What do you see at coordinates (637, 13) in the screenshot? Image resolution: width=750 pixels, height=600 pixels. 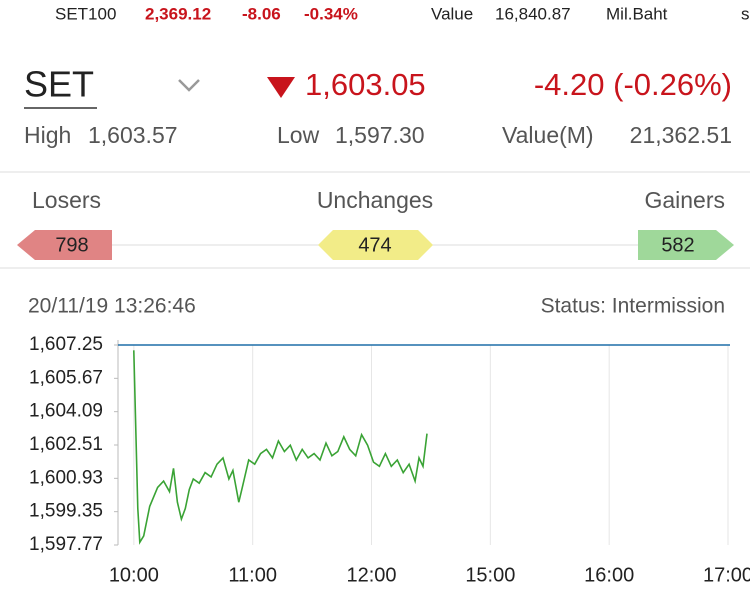 I see `ticker-unit: Mil.Baht` at bounding box center [637, 13].